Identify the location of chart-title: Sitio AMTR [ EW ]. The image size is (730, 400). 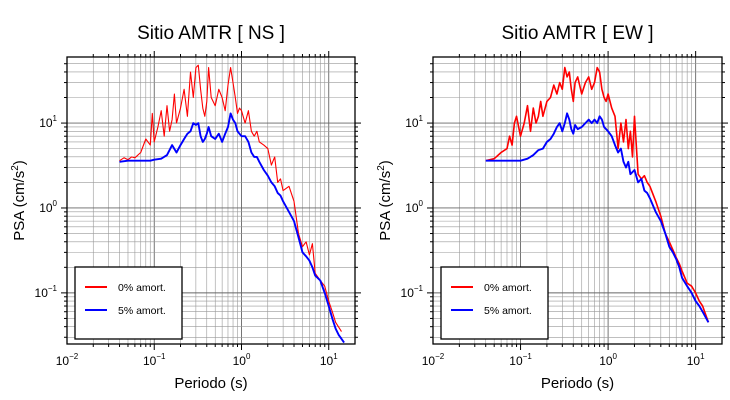
(577, 33).